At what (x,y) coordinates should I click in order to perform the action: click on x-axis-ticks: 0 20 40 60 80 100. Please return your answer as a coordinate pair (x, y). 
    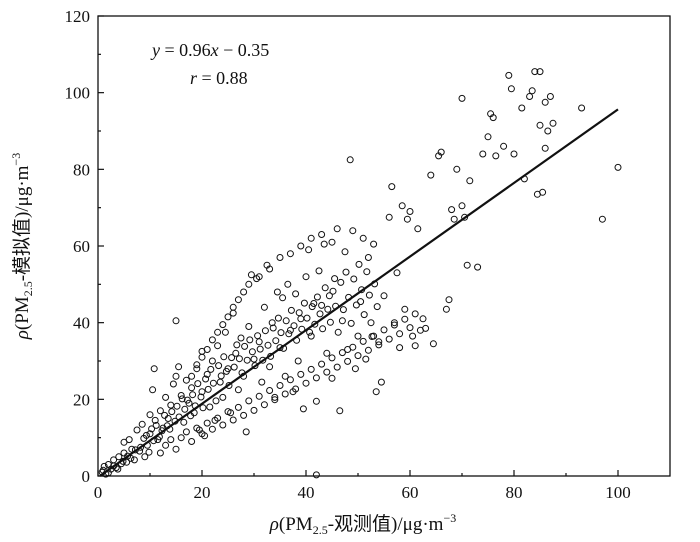
    Looking at the image, I should click on (362, 486).